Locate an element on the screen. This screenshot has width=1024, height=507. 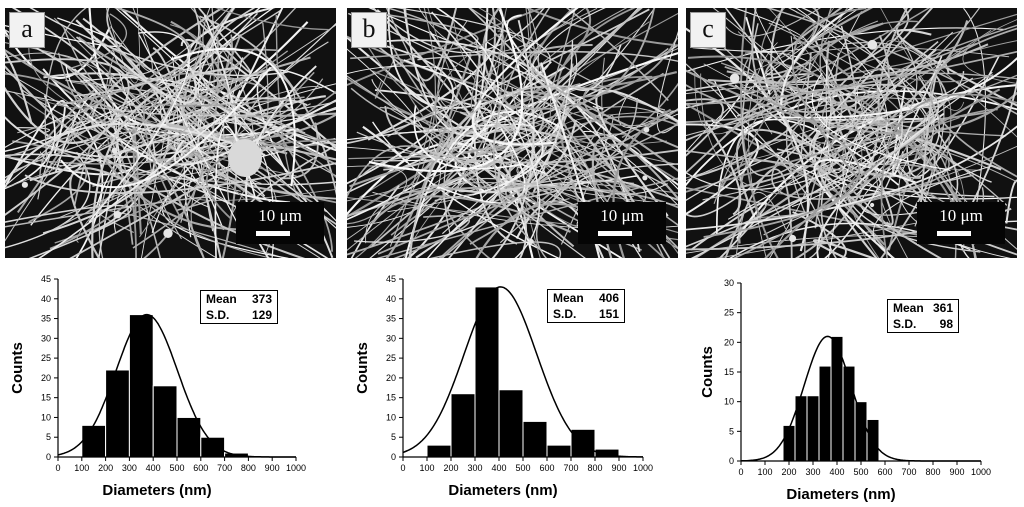
y-tick-label: 5 is located at coordinates (393, 437).